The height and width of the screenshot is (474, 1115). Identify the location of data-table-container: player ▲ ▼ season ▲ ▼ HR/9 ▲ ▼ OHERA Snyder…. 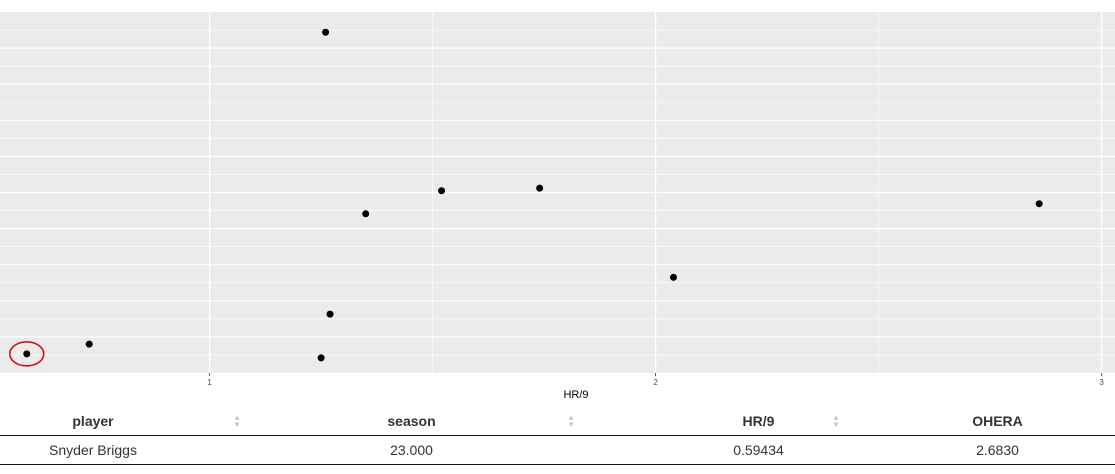
(557, 436).